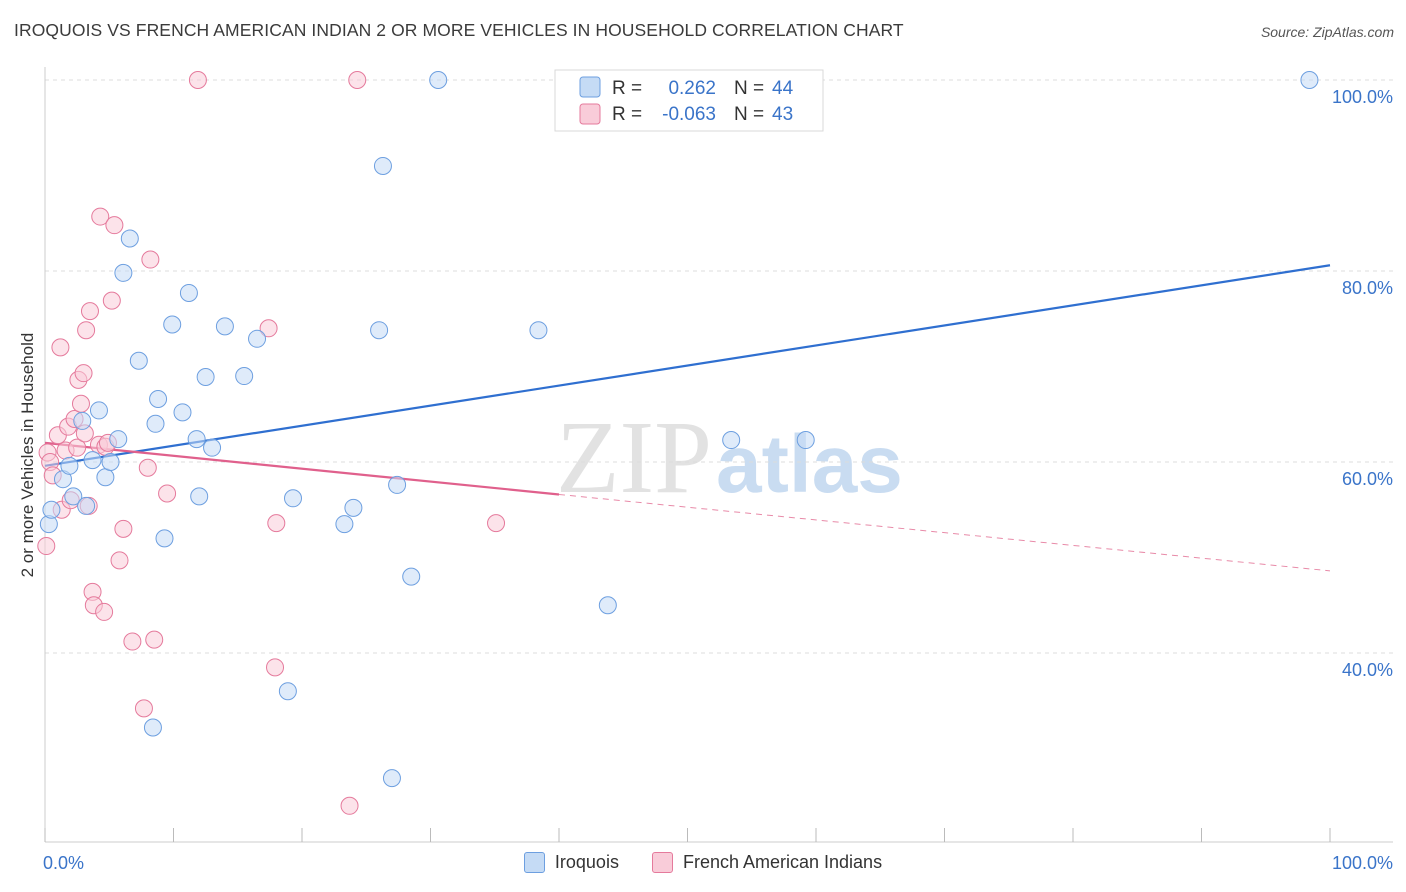 The width and height of the screenshot is (1406, 892). I want to click on y-tick-label-100: 100.0%, so click(1362, 97).